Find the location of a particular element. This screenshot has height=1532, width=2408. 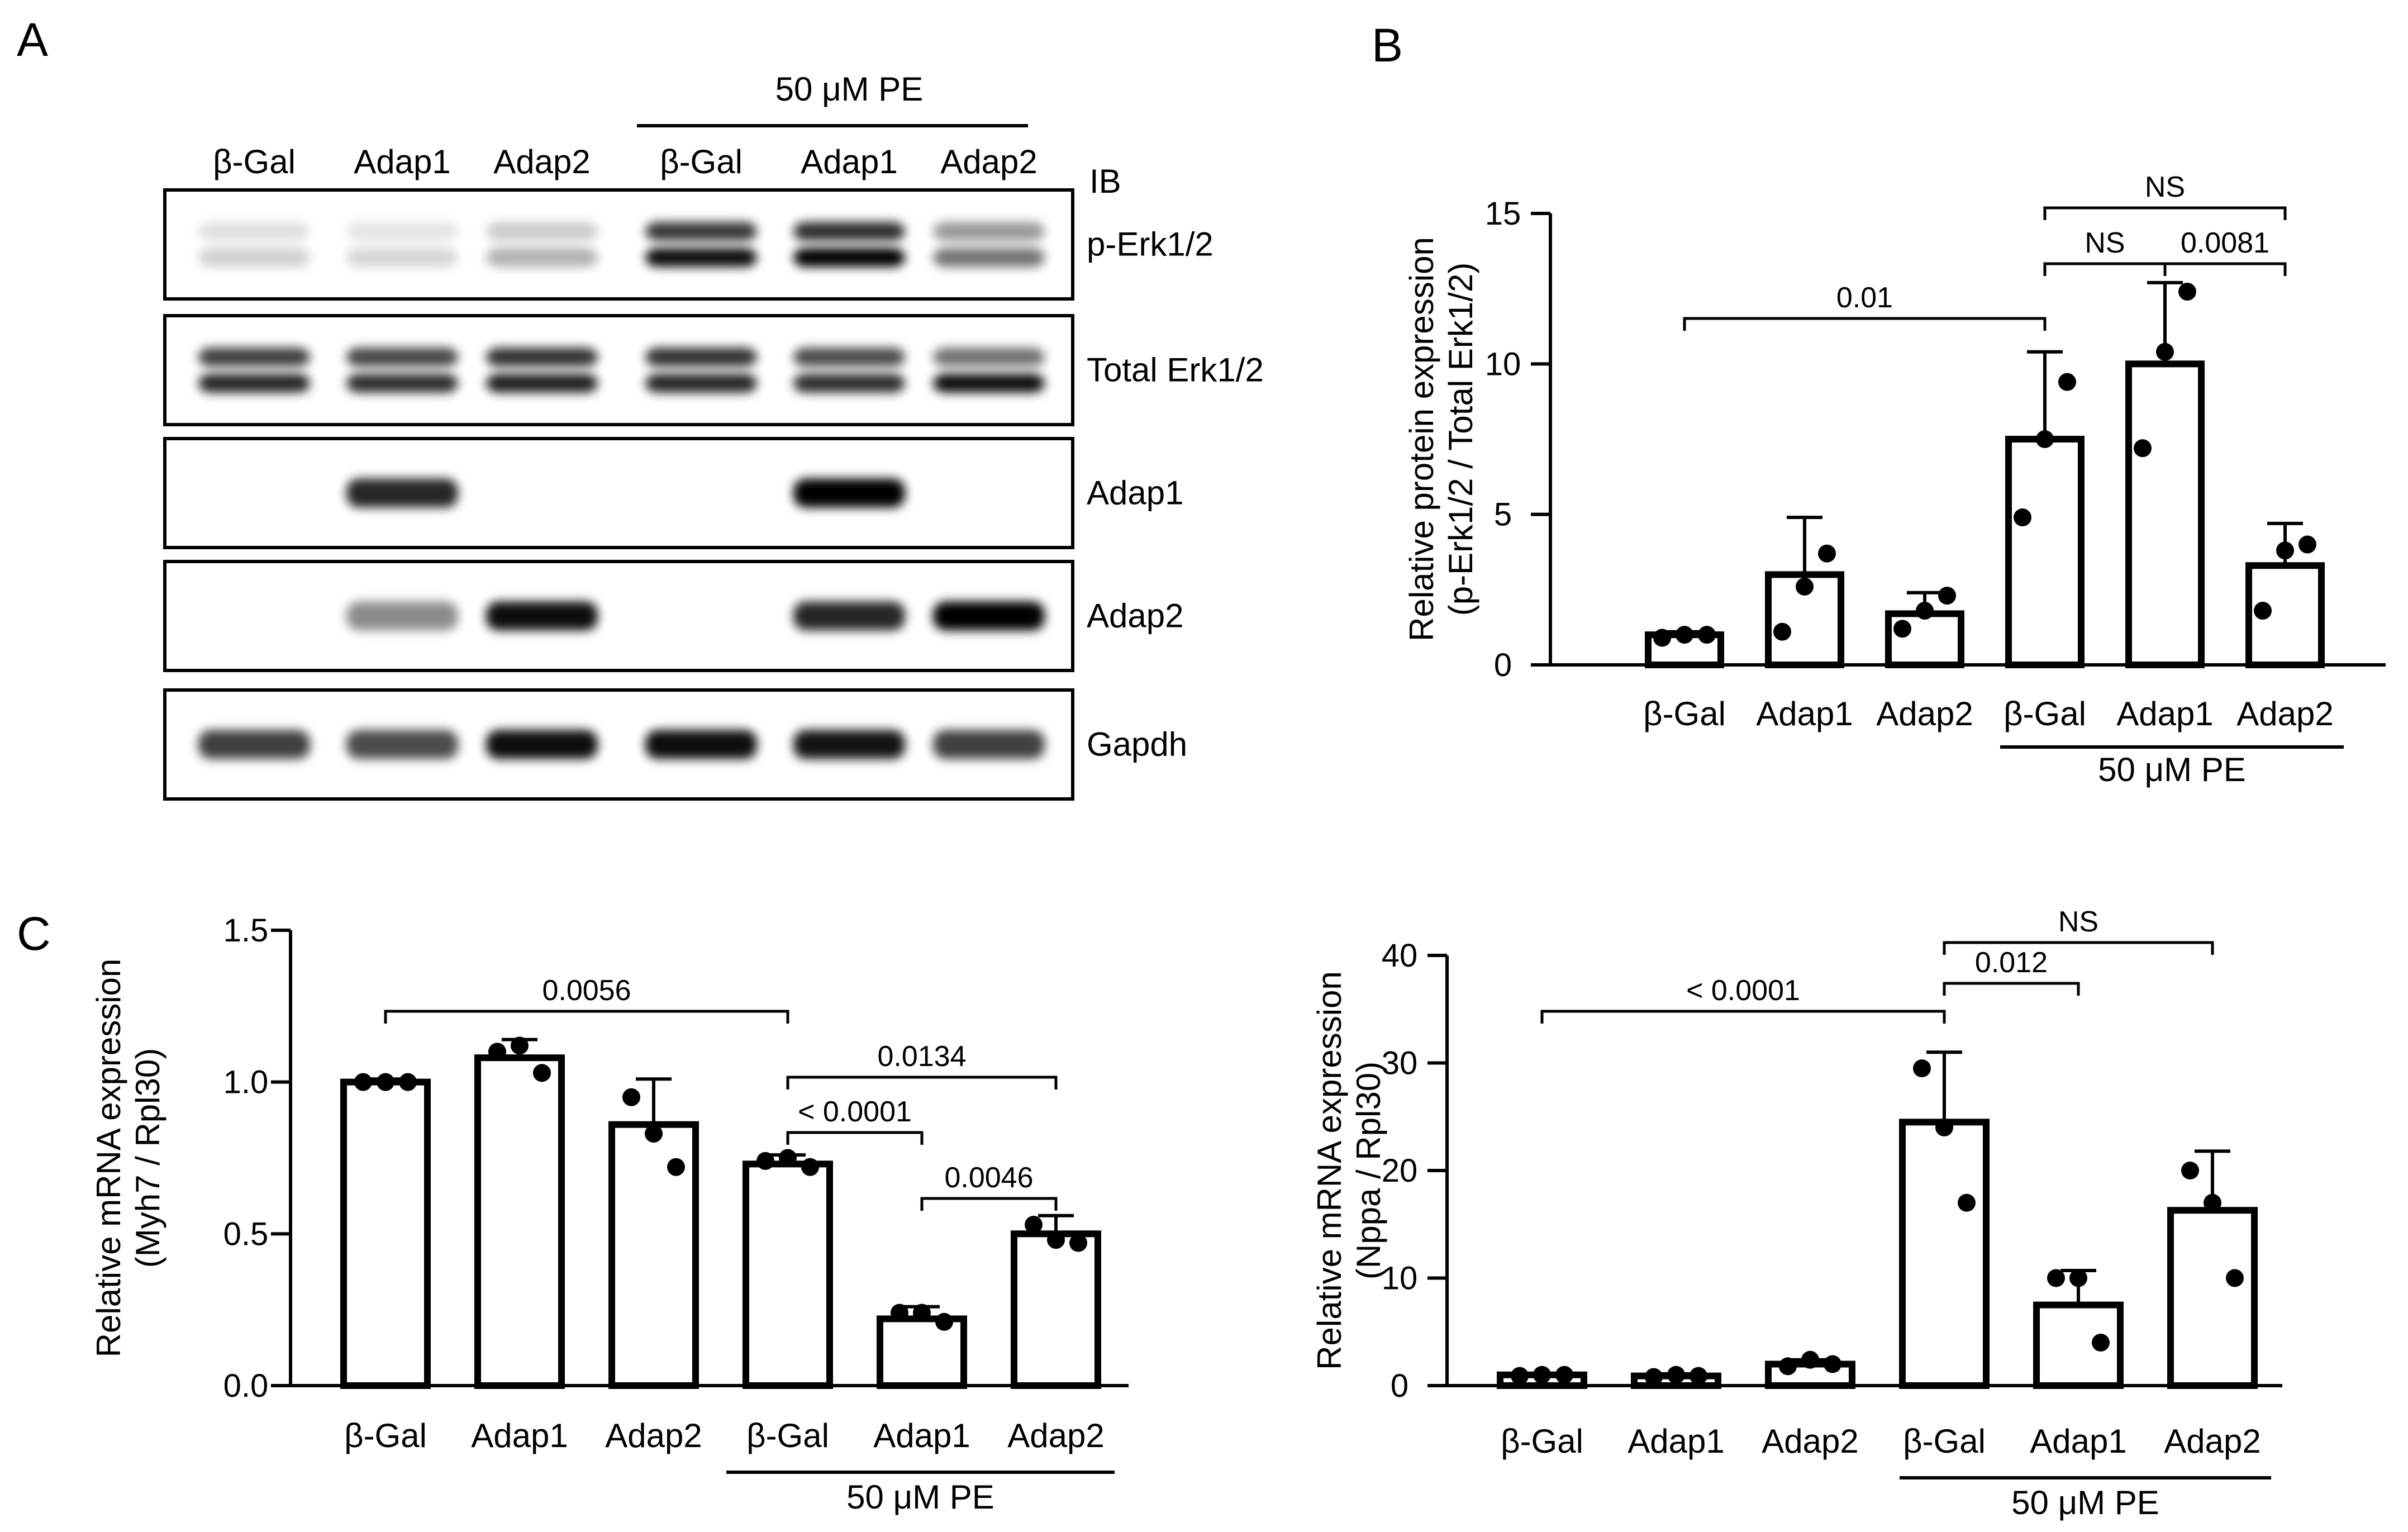

y-tick-label: 1.0 is located at coordinates (246, 1082).